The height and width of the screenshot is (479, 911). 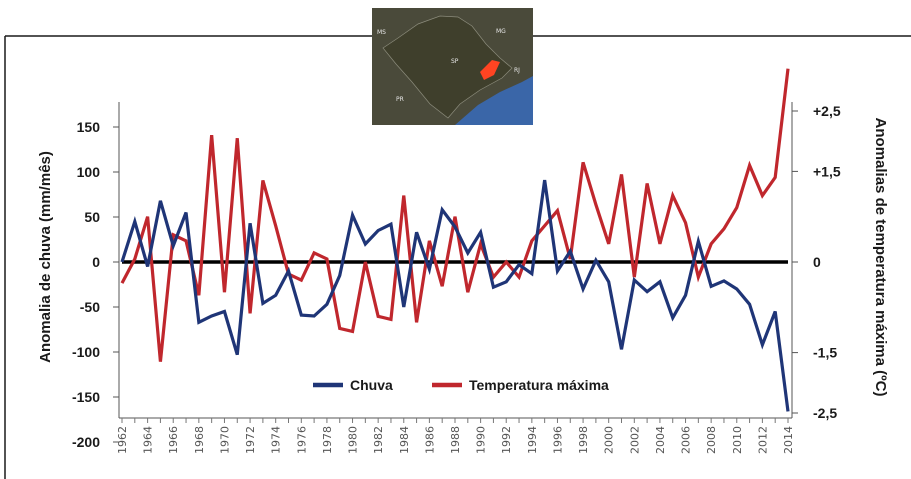 I want to click on x-tick-label: 2000, so click(x=609, y=440).